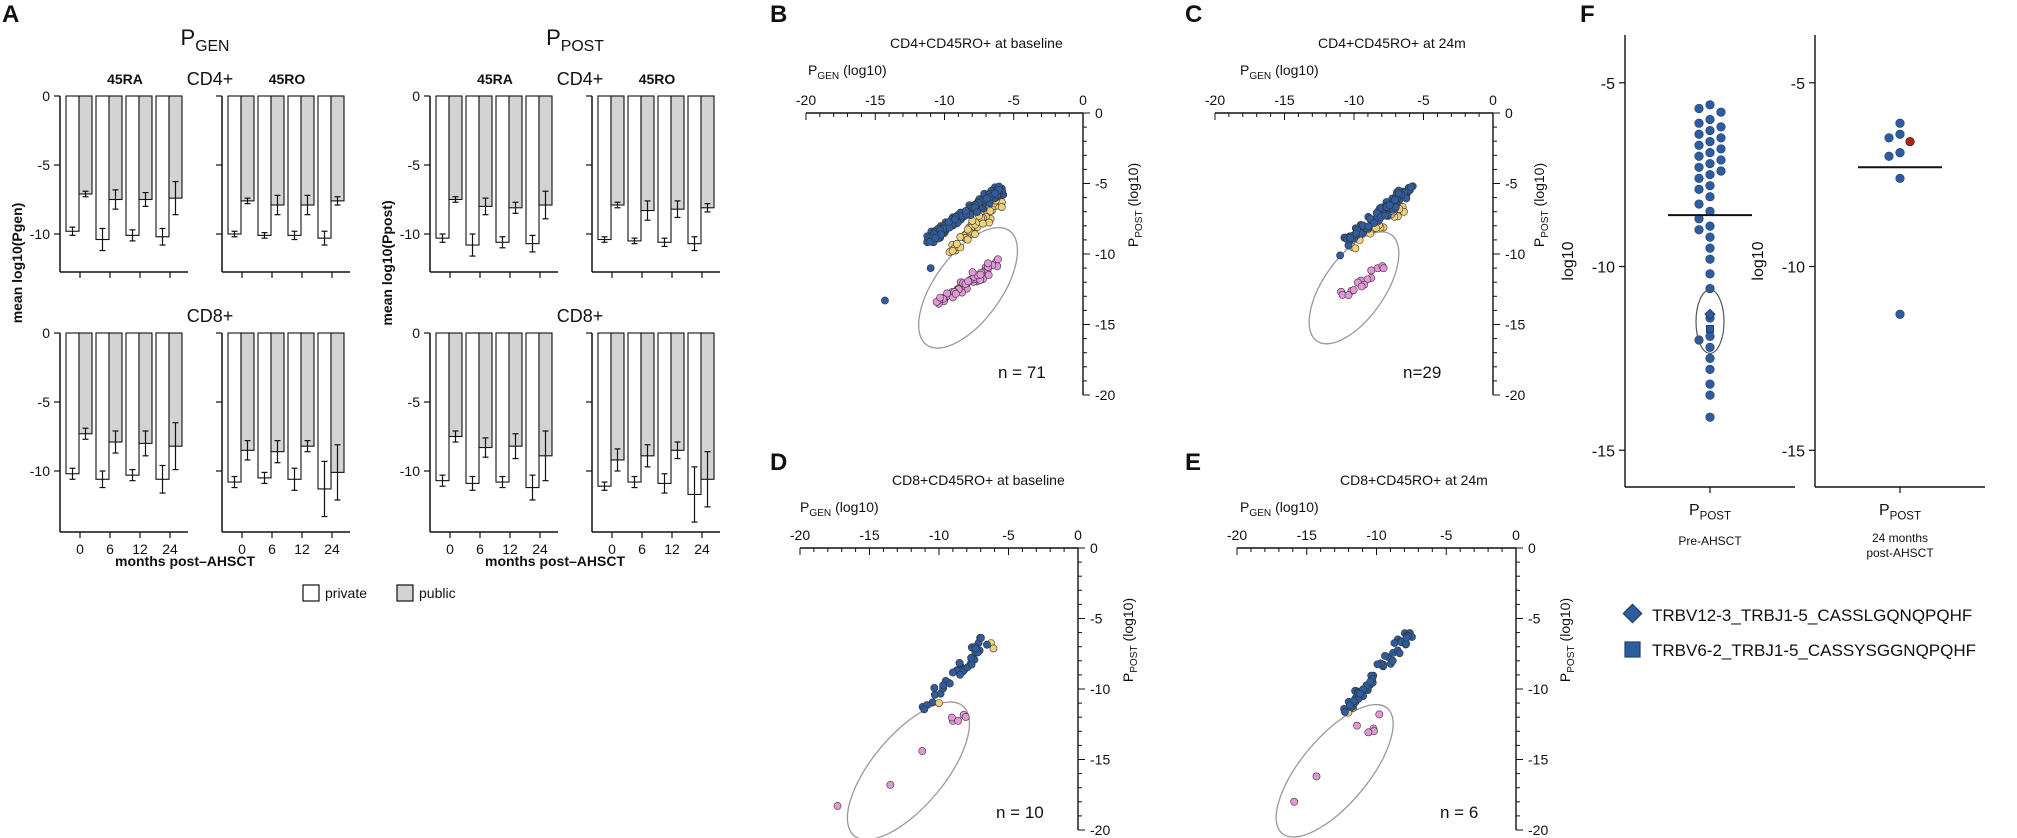 This screenshot has width=2017, height=838. I want to click on x-tick-label: -20, so click(1215, 100).